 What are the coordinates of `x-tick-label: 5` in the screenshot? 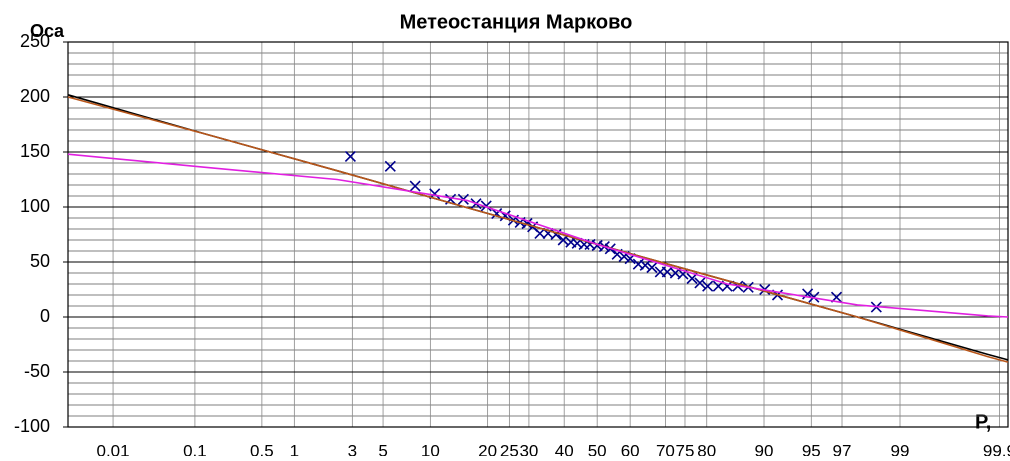 It's located at (382, 448).